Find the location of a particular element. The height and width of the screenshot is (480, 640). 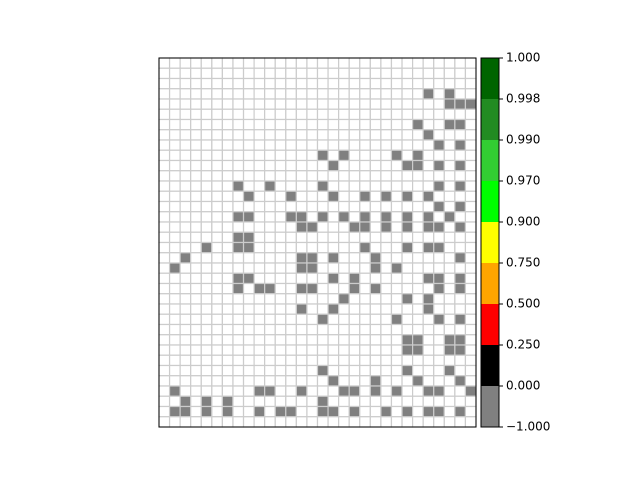

colorbar-tick-label: 0.990 is located at coordinates (523, 140).